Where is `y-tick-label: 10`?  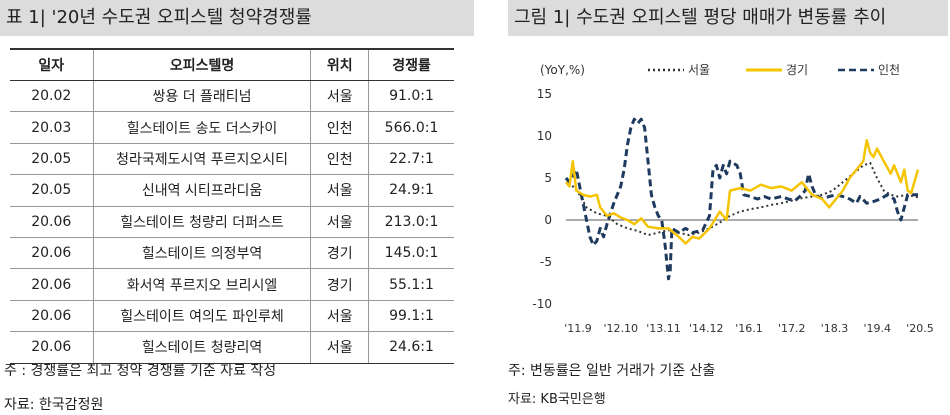
y-tick-label: 10 is located at coordinates (544, 136).